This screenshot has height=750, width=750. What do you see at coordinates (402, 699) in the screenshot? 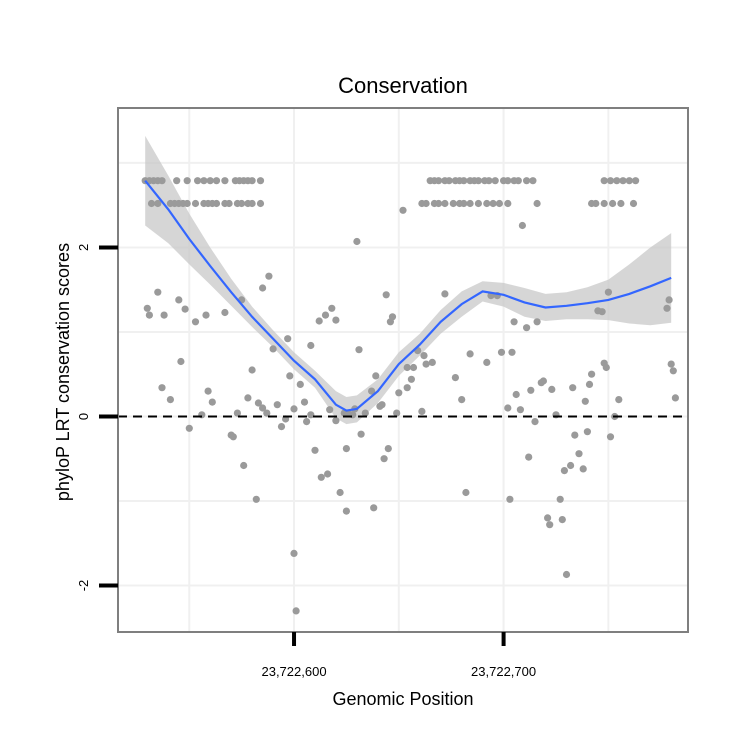
I see `x-axis-title: Genomic Position` at bounding box center [402, 699].